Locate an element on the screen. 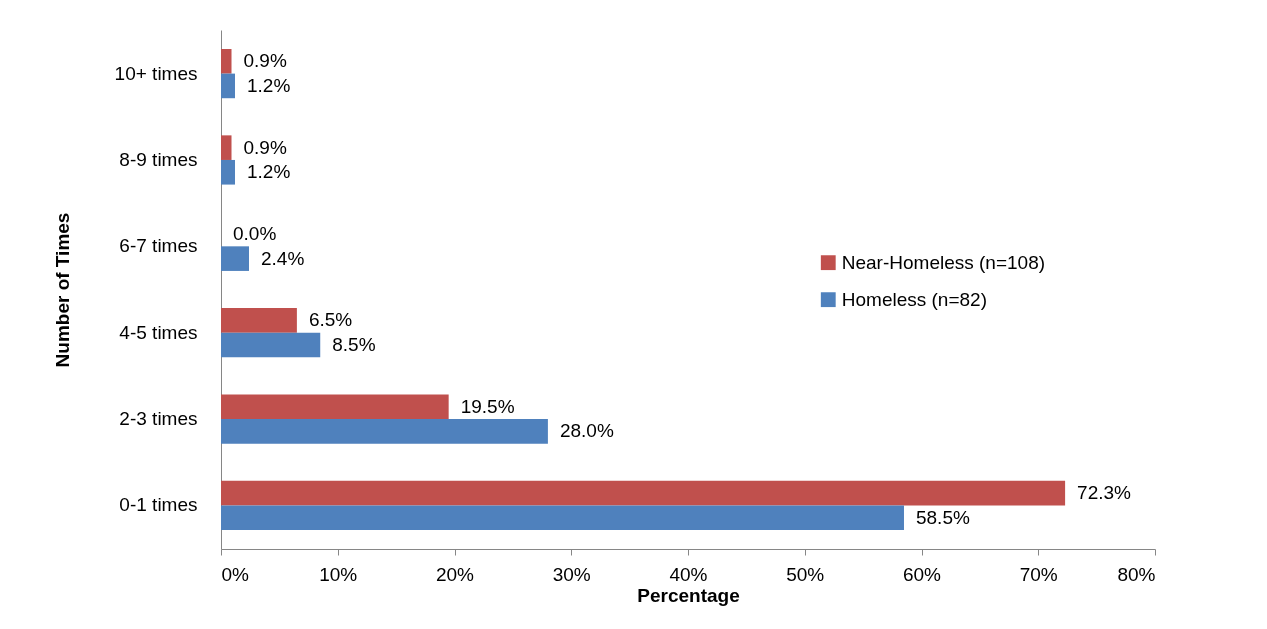  x-tick-label: 50% is located at coordinates (805, 574).